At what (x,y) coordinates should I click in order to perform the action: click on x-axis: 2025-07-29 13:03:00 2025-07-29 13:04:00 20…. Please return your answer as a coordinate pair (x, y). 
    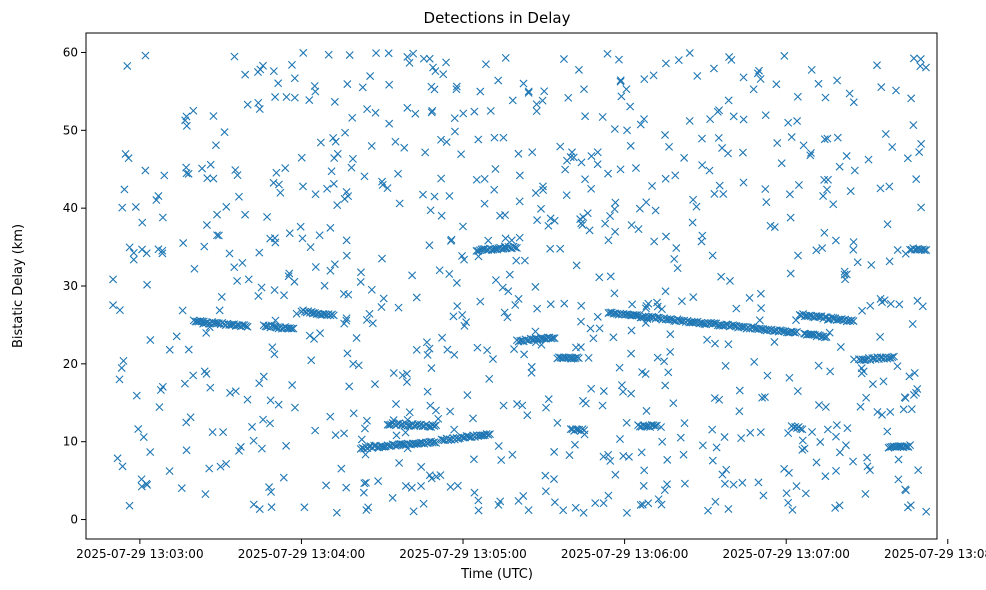
    Looking at the image, I should click on (531, 550).